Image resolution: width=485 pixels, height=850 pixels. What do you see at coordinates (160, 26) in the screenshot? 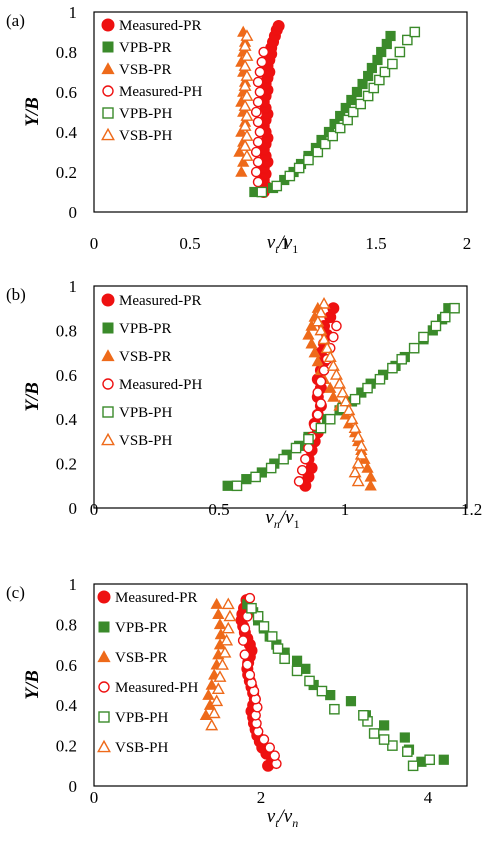
I see `legend-label: Measured-PR` at bounding box center [160, 26].